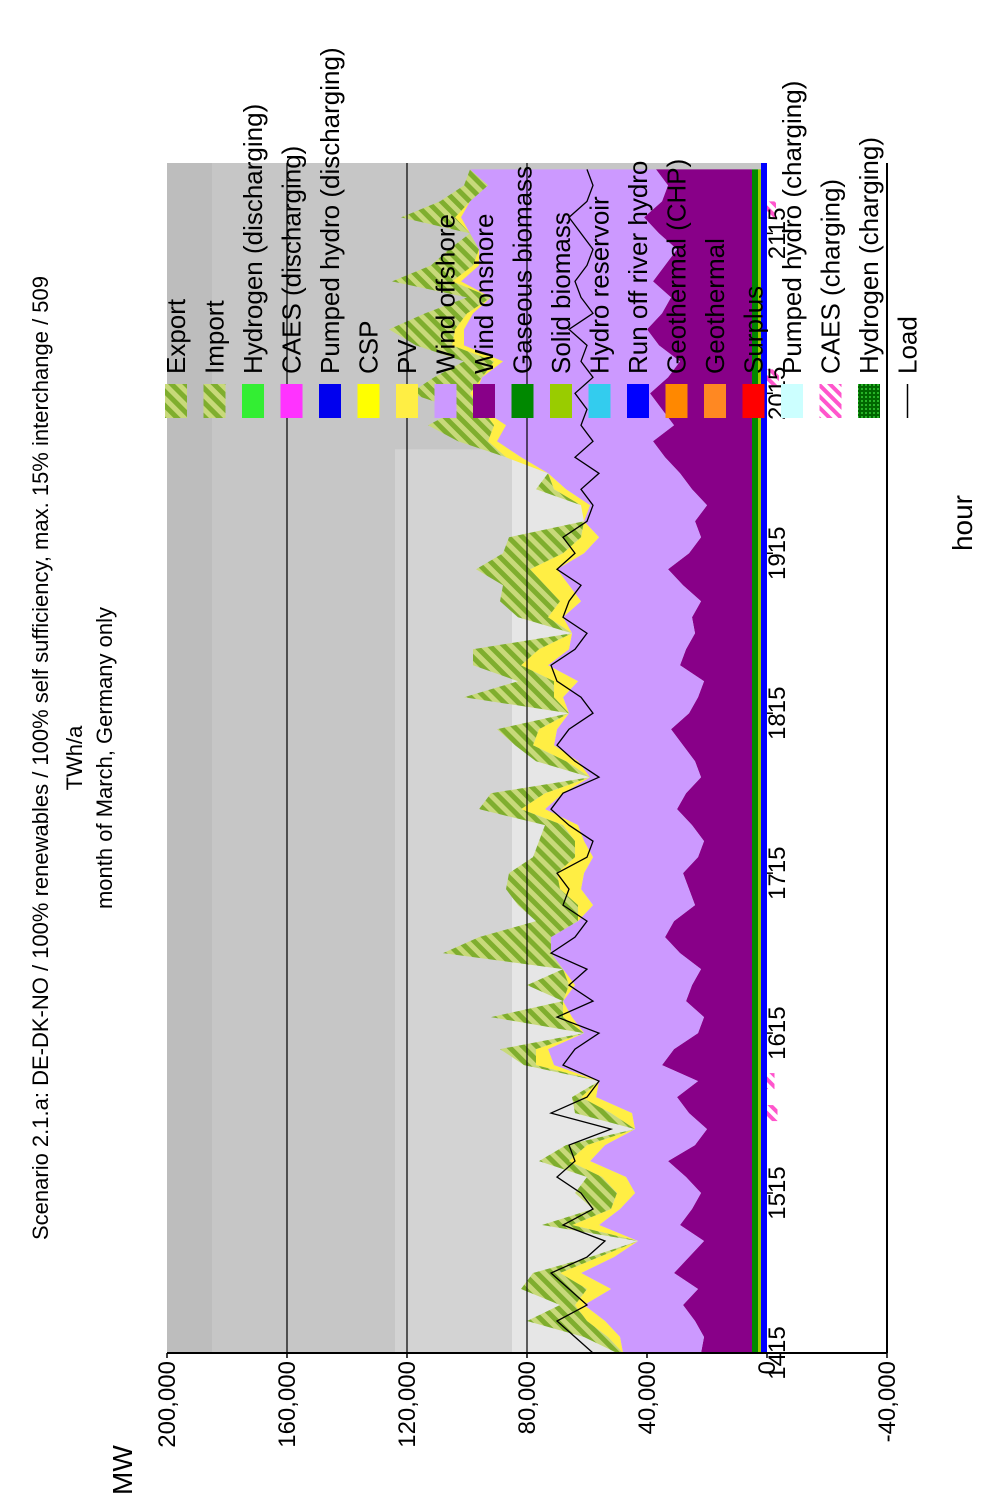 The width and height of the screenshot is (984, 1503). I want to click on legend-swatch-wind_onshore, so click(484, 401).